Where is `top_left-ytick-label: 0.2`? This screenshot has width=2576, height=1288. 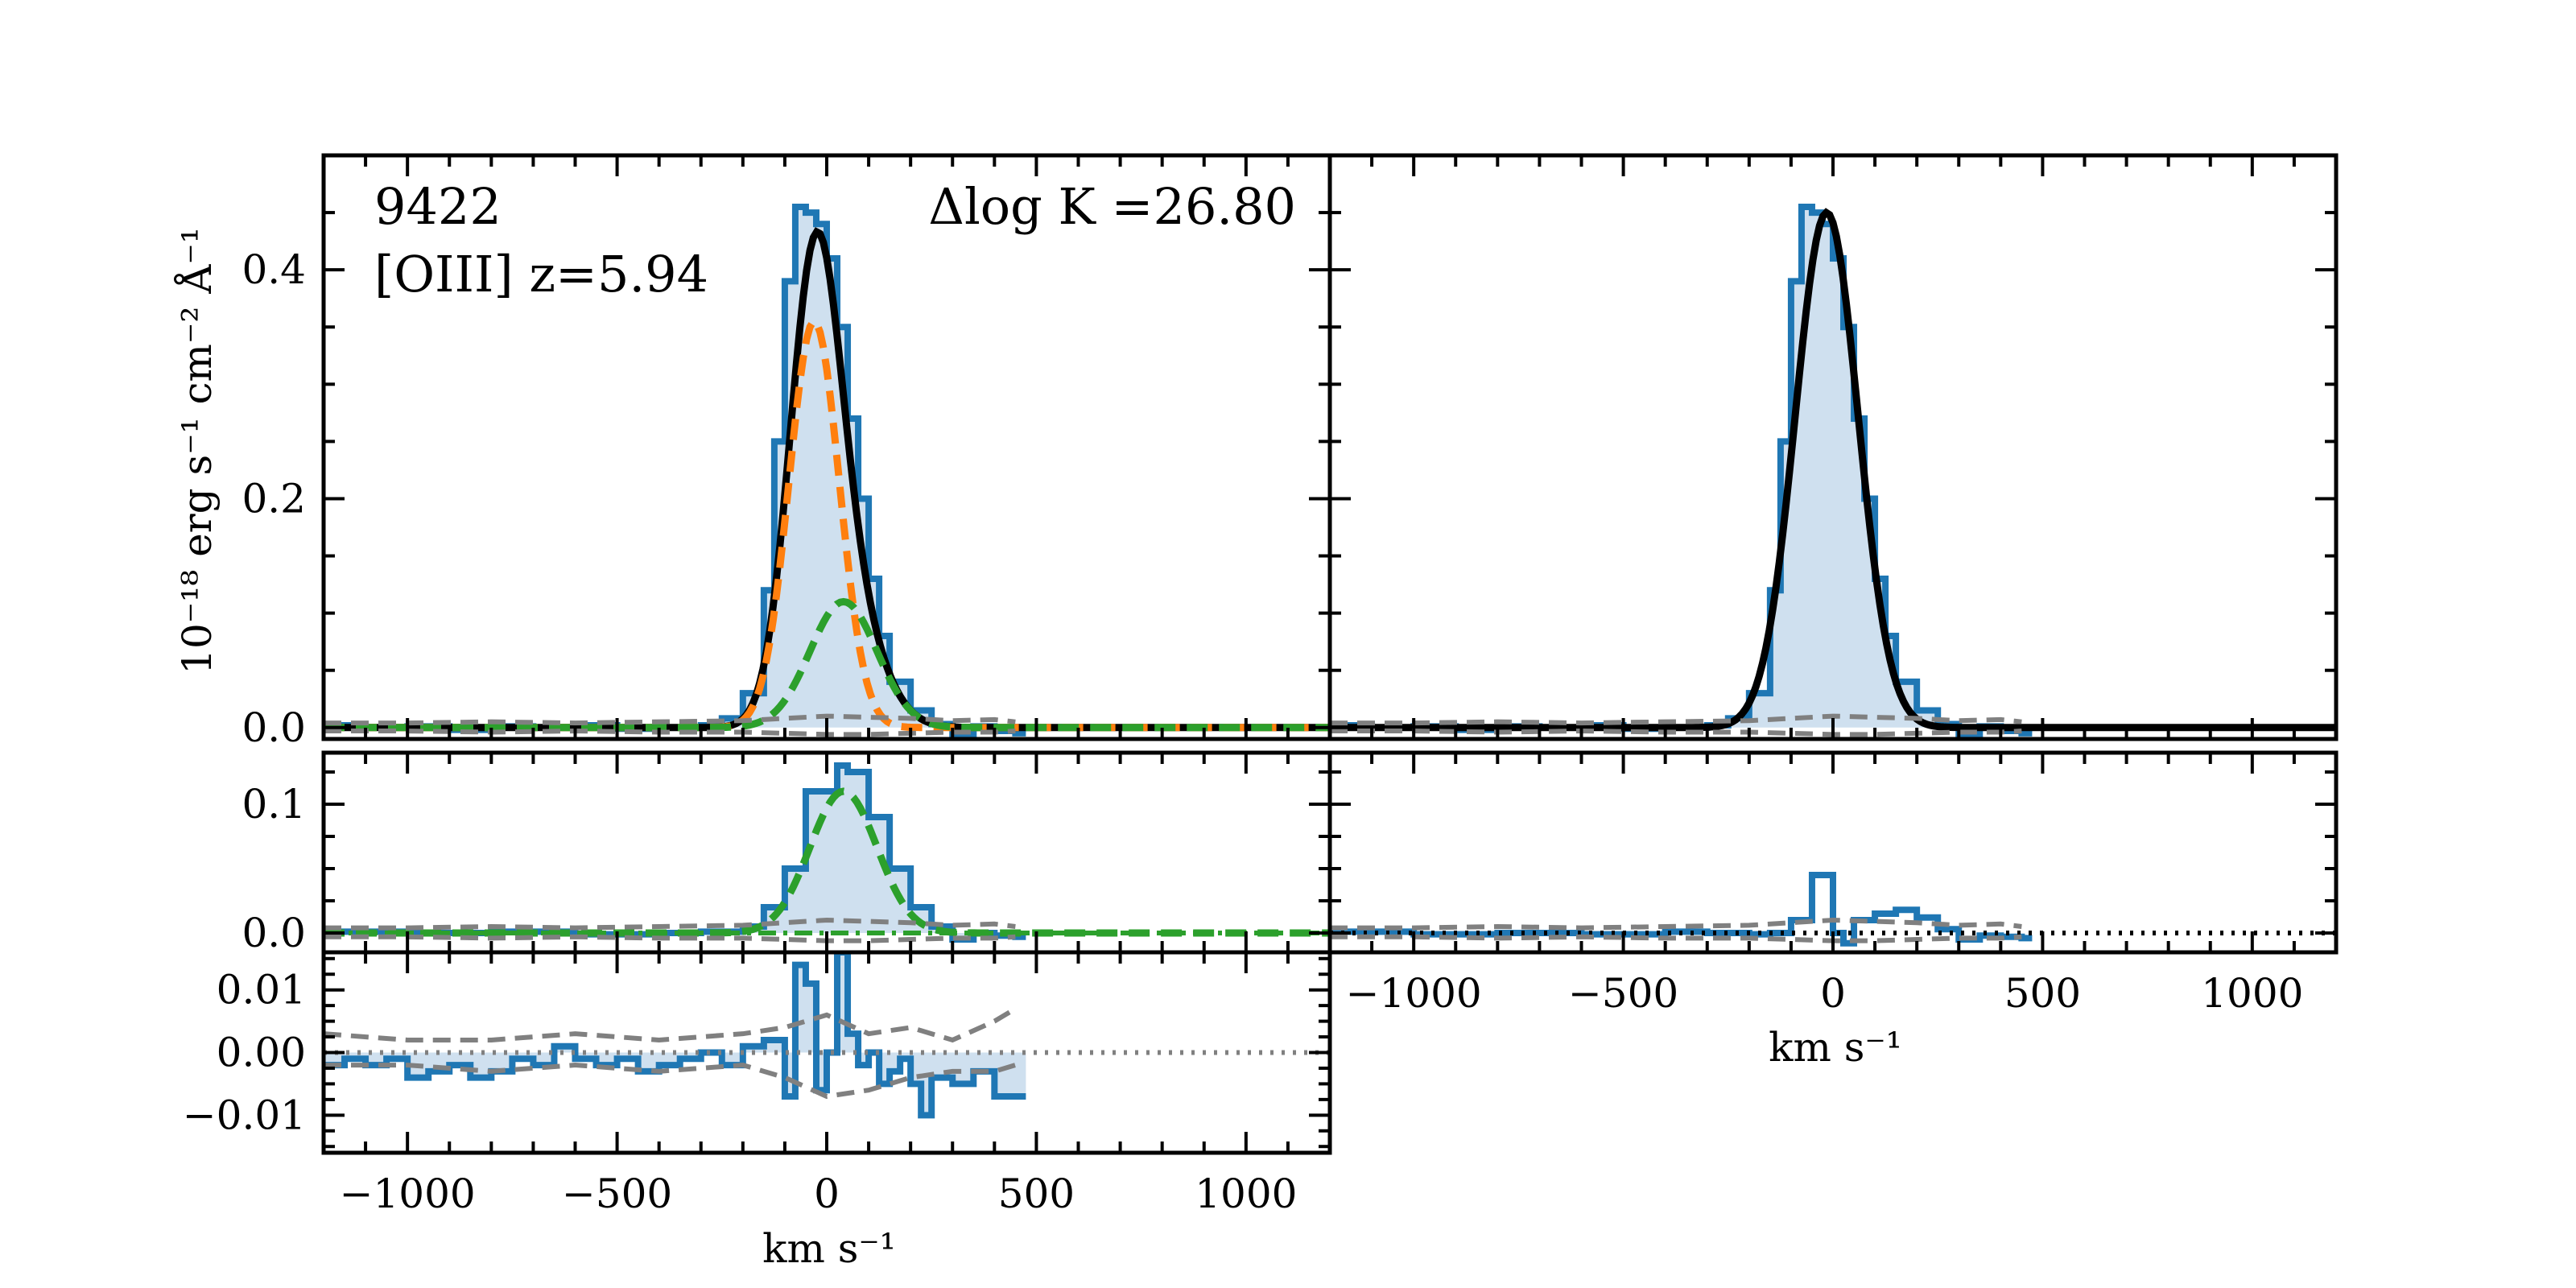 top_left-ytick-label: 0.2 is located at coordinates (274, 498).